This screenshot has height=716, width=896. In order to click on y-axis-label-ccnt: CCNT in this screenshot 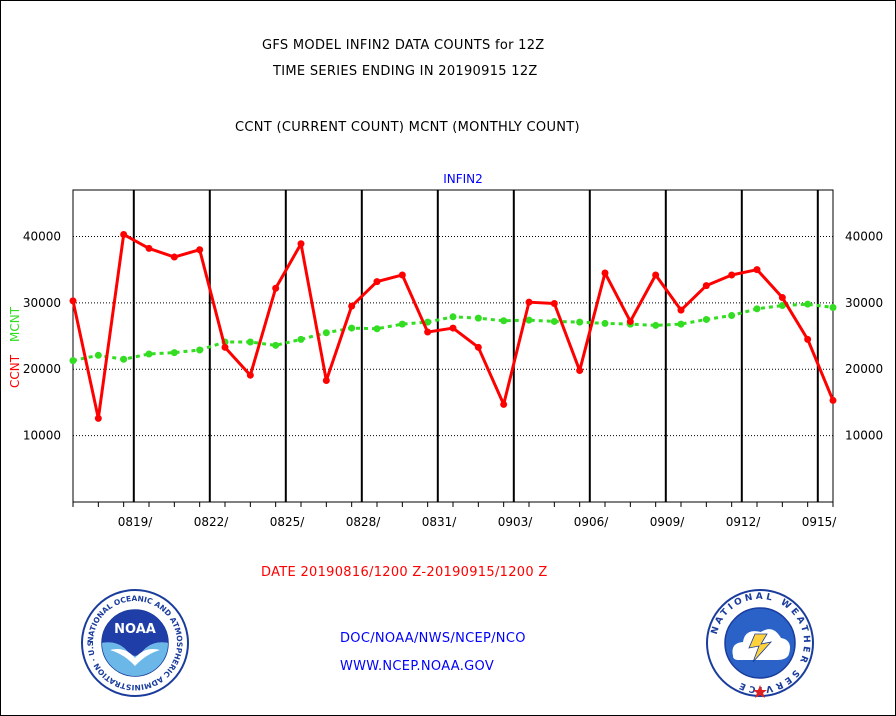, I will do `click(15, 371)`.